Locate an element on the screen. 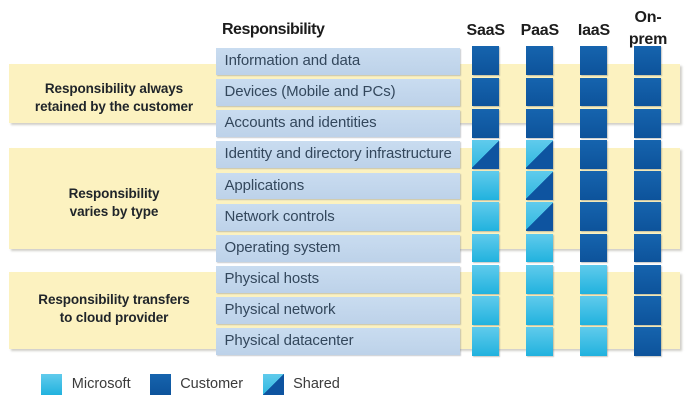 The image size is (700, 409). row-label-operating-system: Operating system is located at coordinates (337, 248).